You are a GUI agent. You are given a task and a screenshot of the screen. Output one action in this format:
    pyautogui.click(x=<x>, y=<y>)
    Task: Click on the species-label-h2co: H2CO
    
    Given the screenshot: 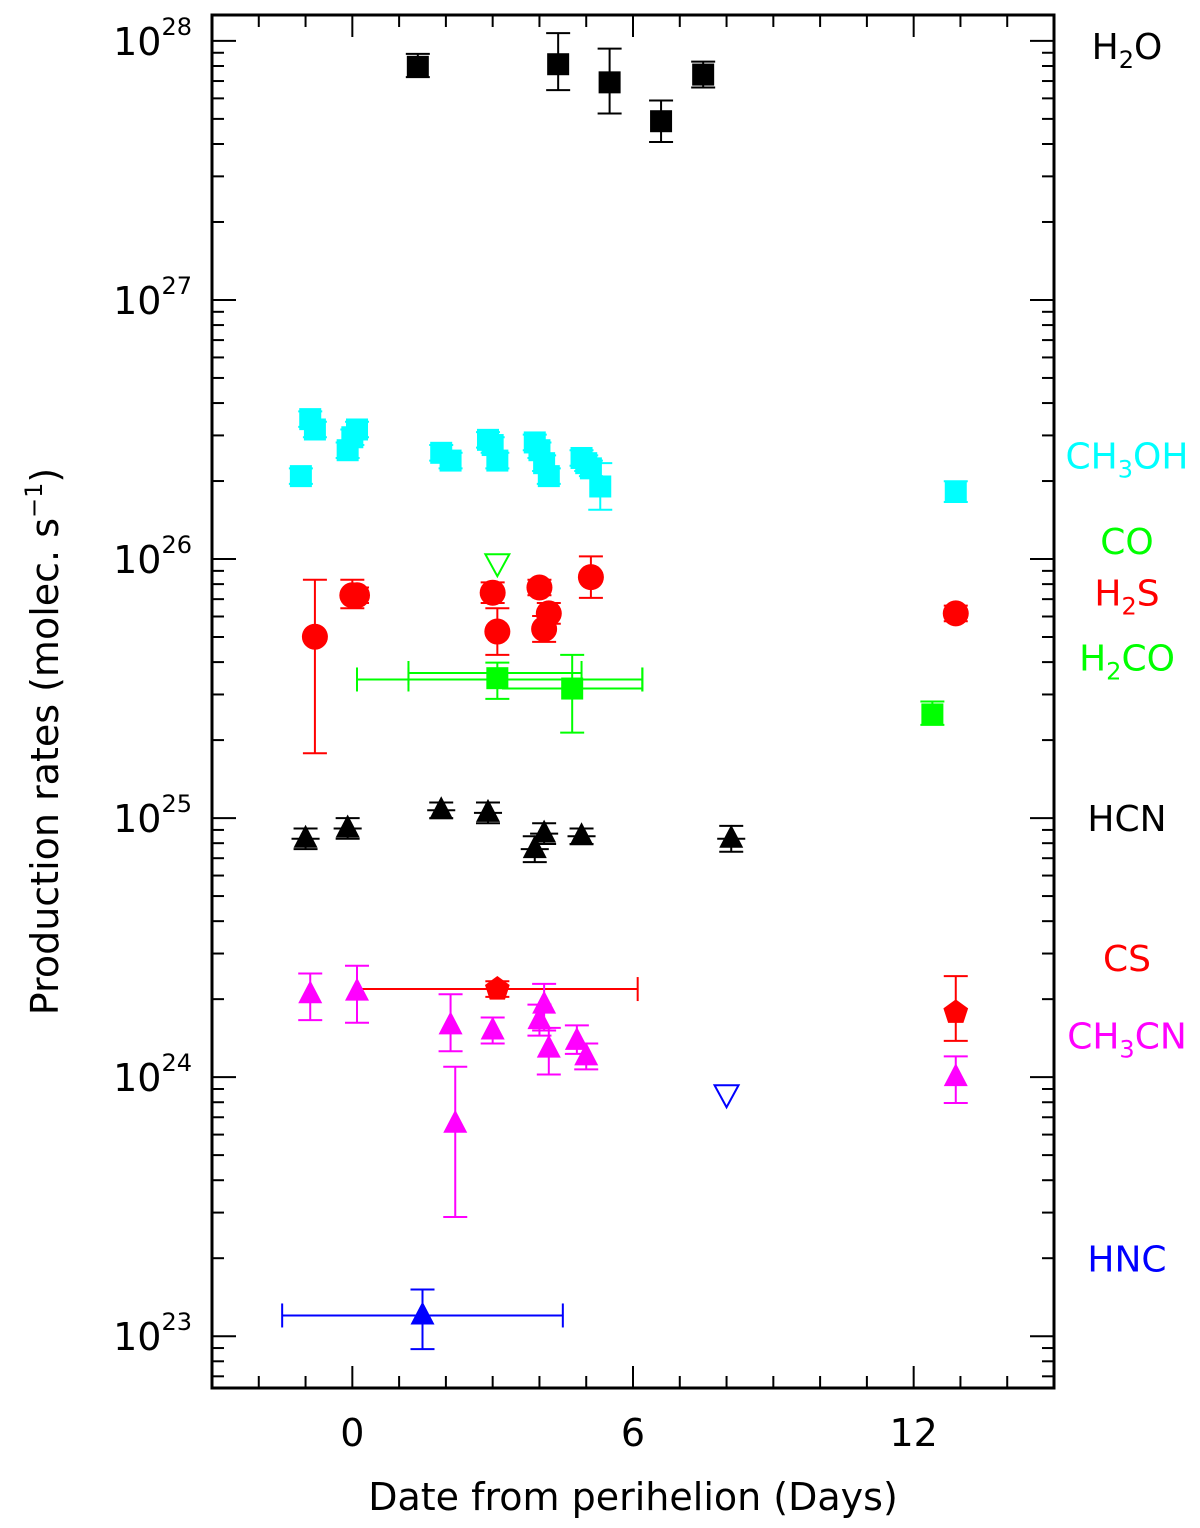 What is the action you would take?
    pyautogui.click(x=1127, y=661)
    